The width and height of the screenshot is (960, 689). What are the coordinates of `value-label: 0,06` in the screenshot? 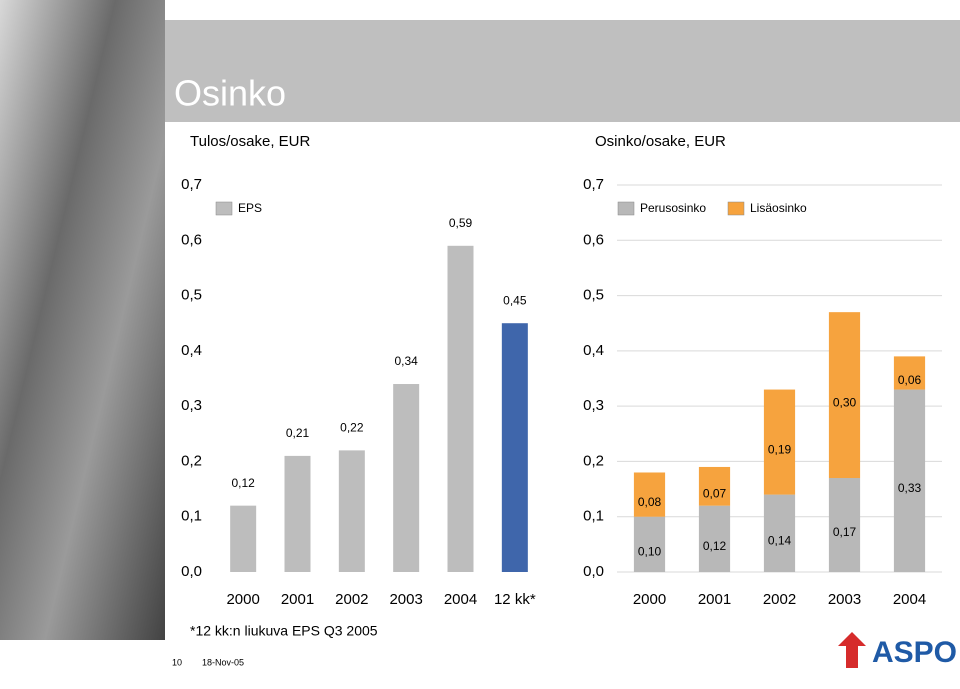 It's located at (910, 380).